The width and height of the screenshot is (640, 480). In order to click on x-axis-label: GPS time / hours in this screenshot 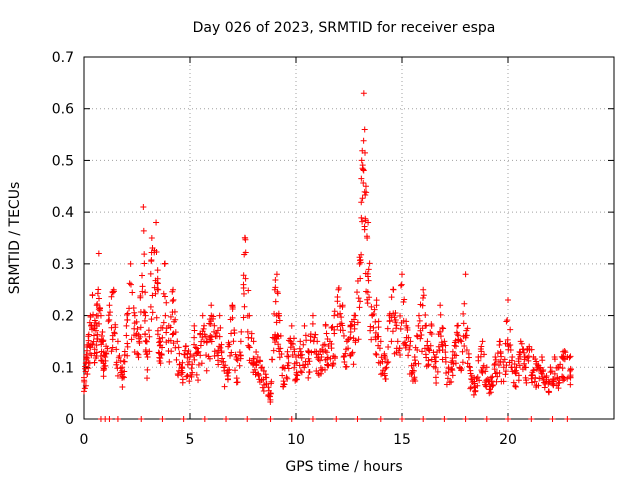, I will do `click(343, 467)`.